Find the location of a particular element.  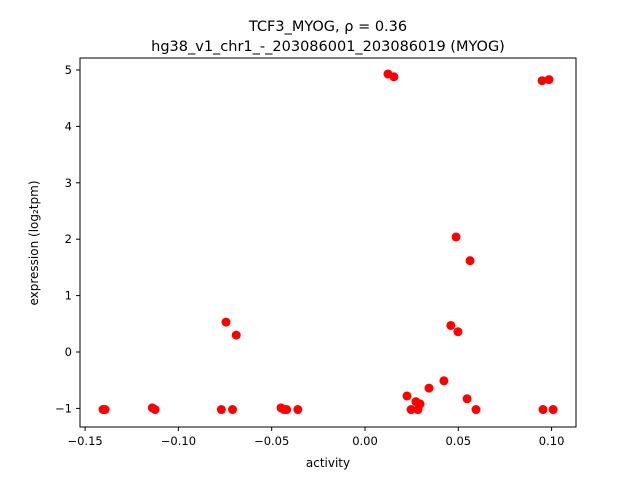

y-tick-label: 5 is located at coordinates (68, 70).